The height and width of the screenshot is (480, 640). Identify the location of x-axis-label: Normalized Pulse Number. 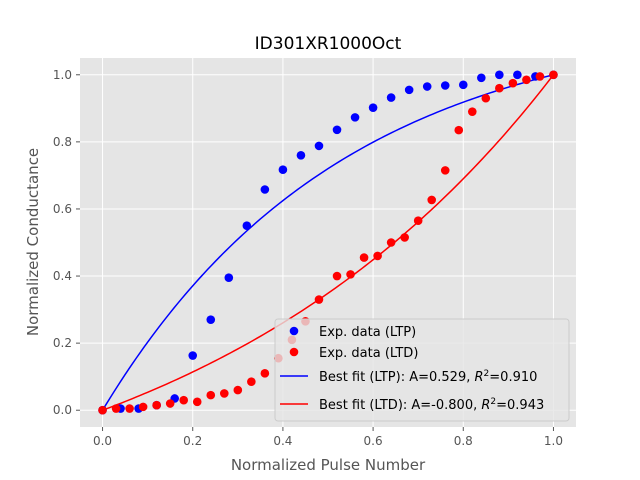
(328, 465).